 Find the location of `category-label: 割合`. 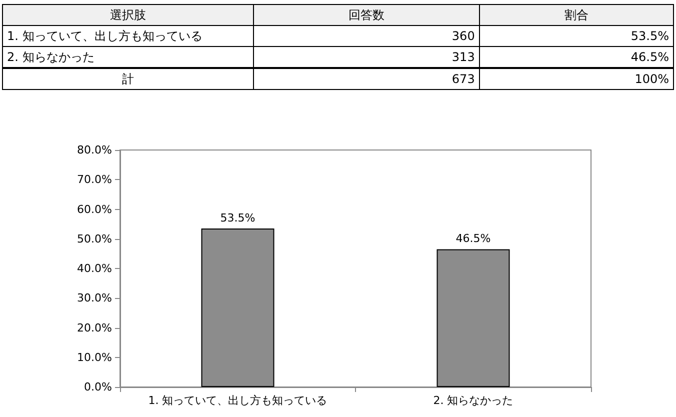

category-label: 割合 is located at coordinates (576, 15).